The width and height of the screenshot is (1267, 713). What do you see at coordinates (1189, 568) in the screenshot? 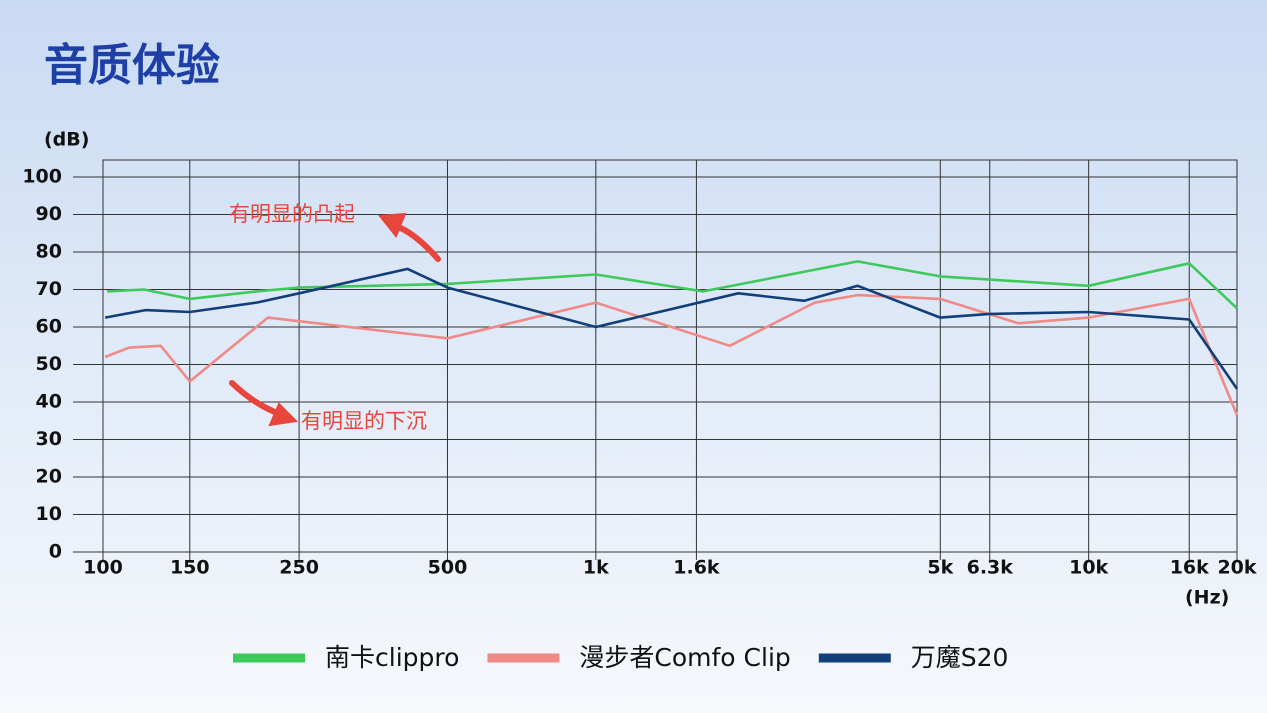
I see `x-tick-label: 16k` at bounding box center [1189, 568].